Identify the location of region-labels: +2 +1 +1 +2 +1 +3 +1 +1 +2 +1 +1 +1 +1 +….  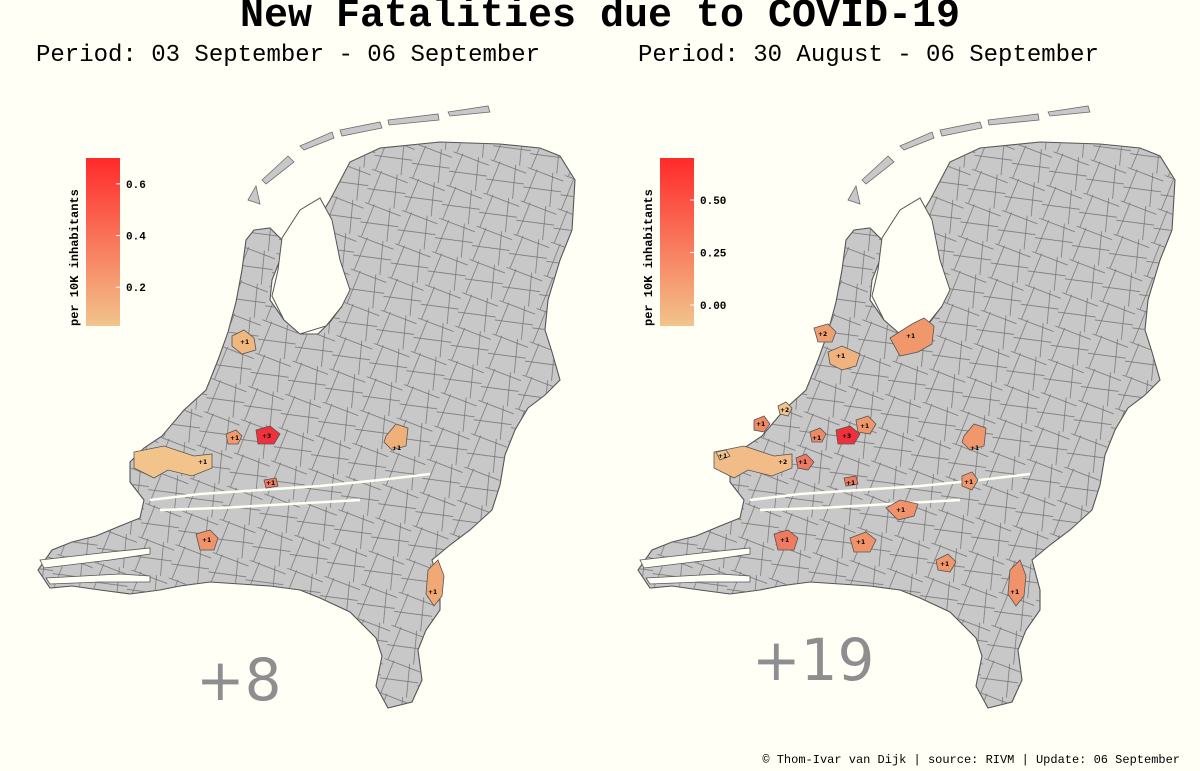
(868, 463).